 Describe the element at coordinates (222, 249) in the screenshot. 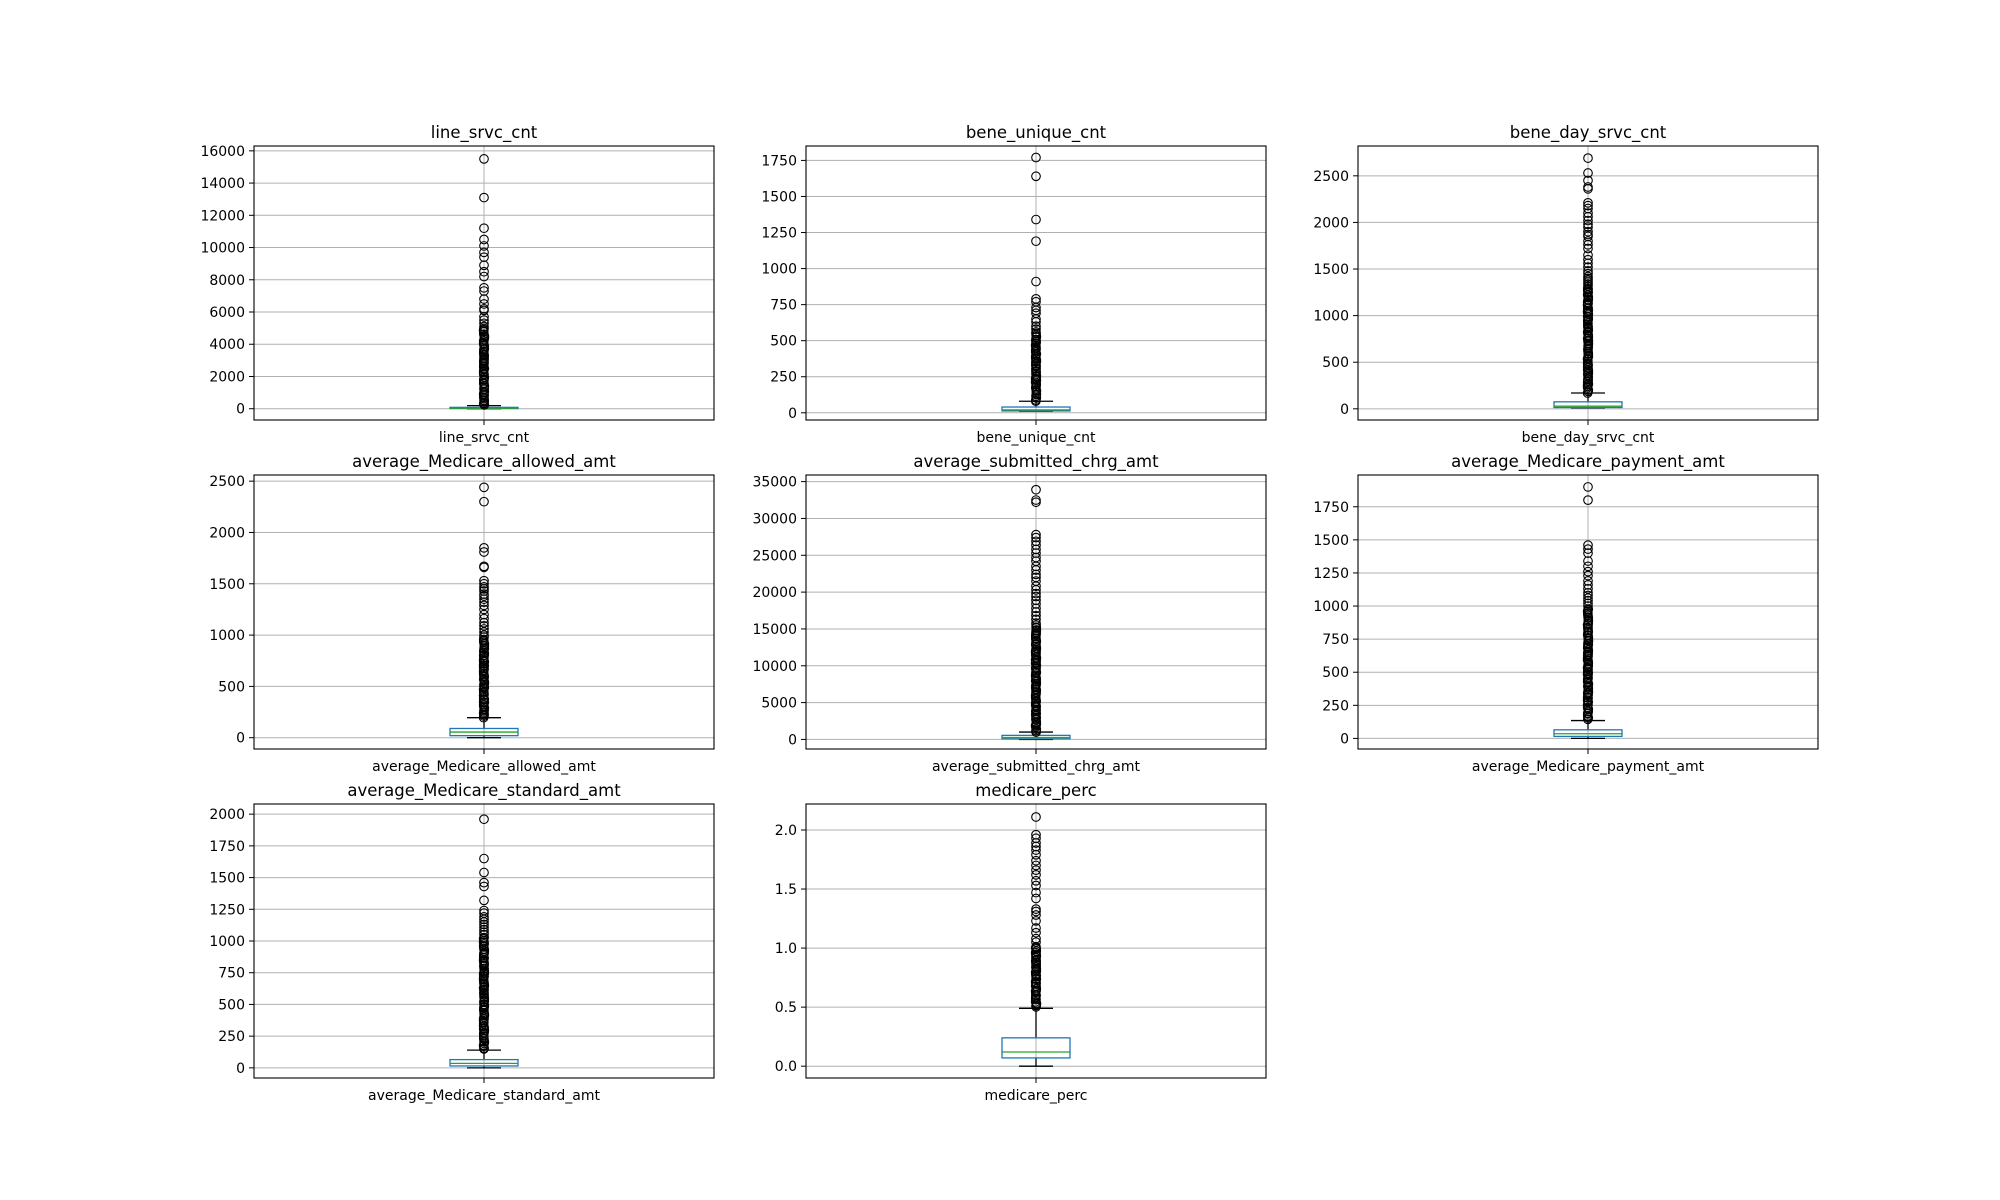

I see `y-tick-label: 10000` at that location.